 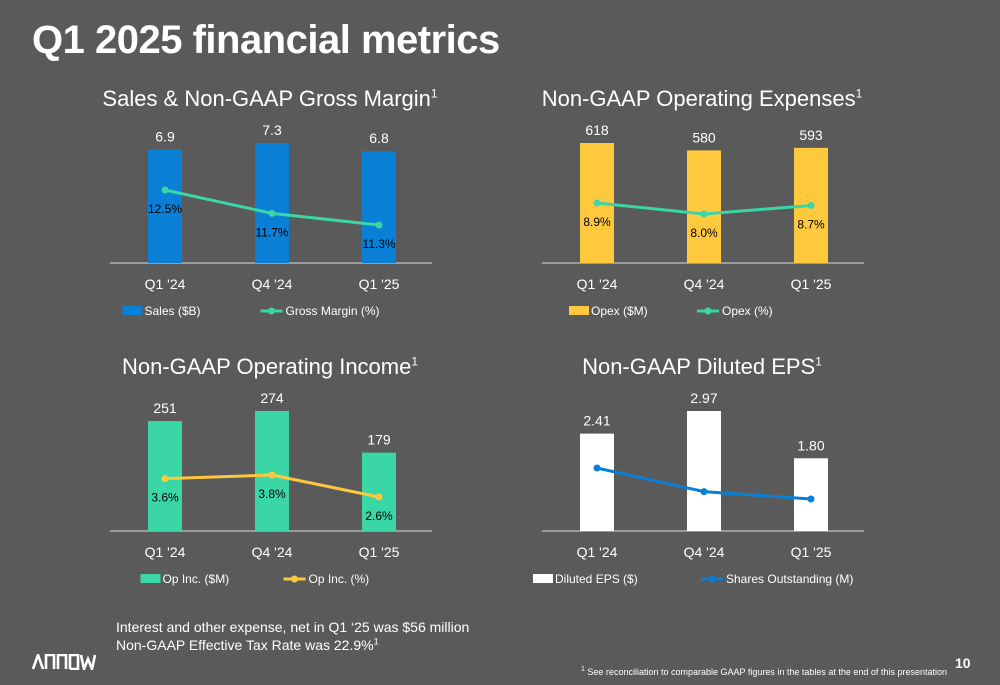 I want to click on legend-label: Op Inc. ($M), so click(x=196, y=579).